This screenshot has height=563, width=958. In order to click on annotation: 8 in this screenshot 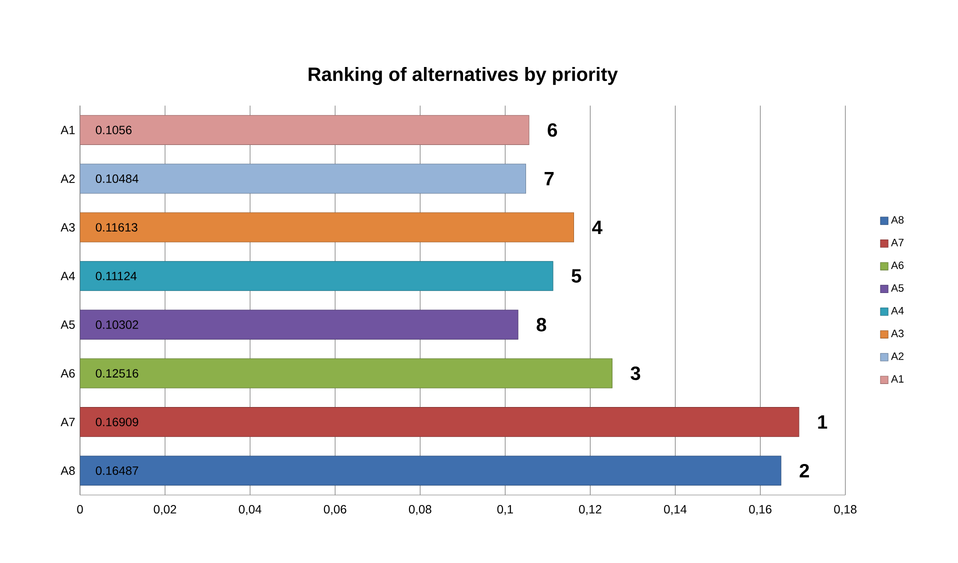, I will do `click(541, 325)`.